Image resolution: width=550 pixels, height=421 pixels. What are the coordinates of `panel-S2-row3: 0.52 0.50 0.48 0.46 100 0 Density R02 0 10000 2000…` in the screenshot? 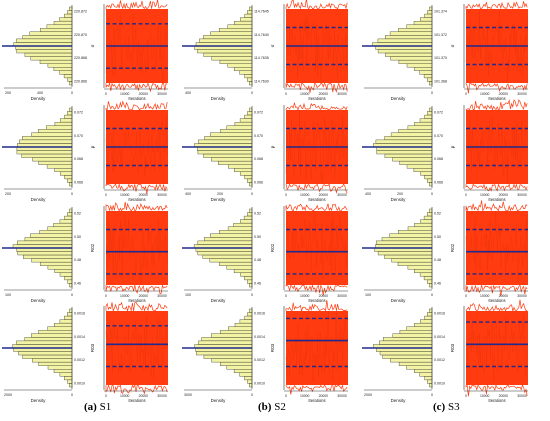 It's located at (265, 253).